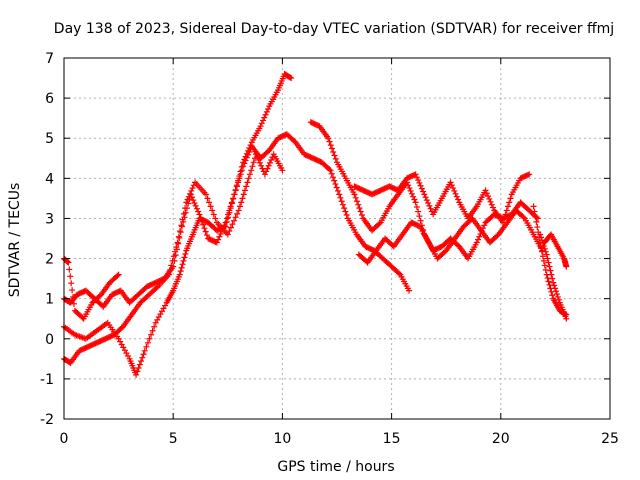 This screenshot has width=640, height=480. I want to click on y-tick-label: 1, so click(49, 300).